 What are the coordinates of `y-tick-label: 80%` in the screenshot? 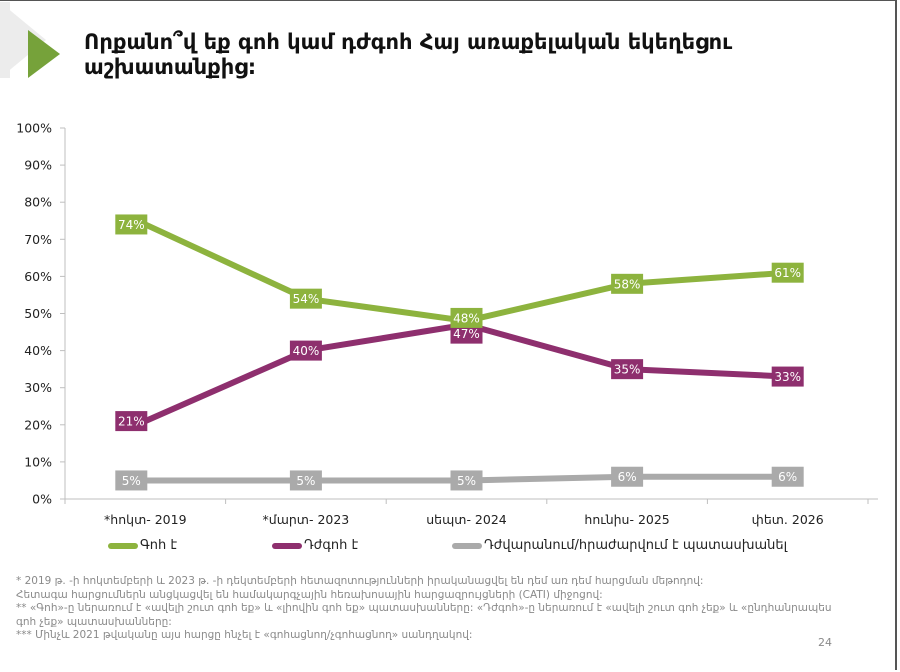 It's located at (38, 202).